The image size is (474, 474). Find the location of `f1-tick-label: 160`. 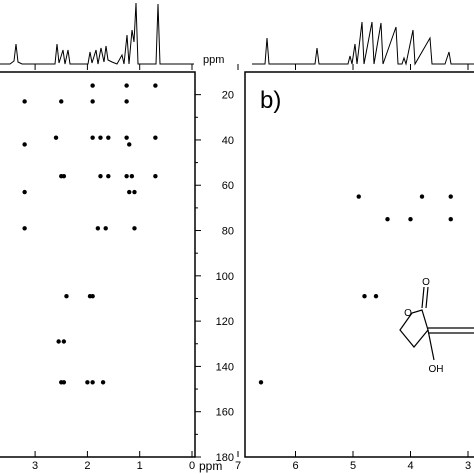

f1-tick-label: 160 is located at coordinates (225, 413).